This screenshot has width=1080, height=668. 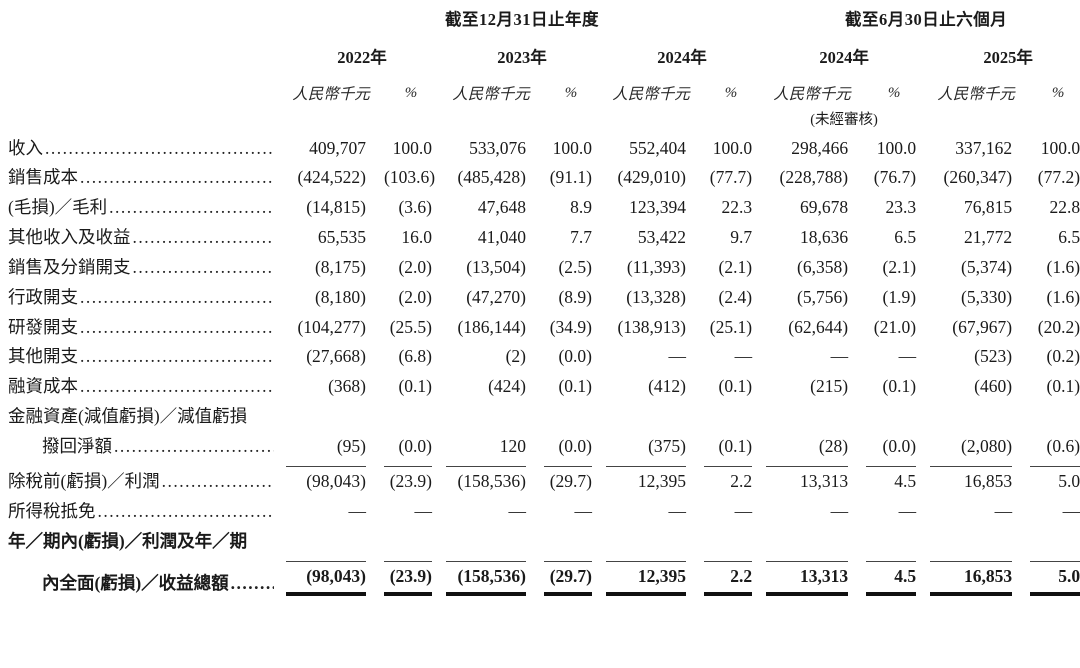 I want to click on cell-value: 2.2, so click(x=728, y=479).